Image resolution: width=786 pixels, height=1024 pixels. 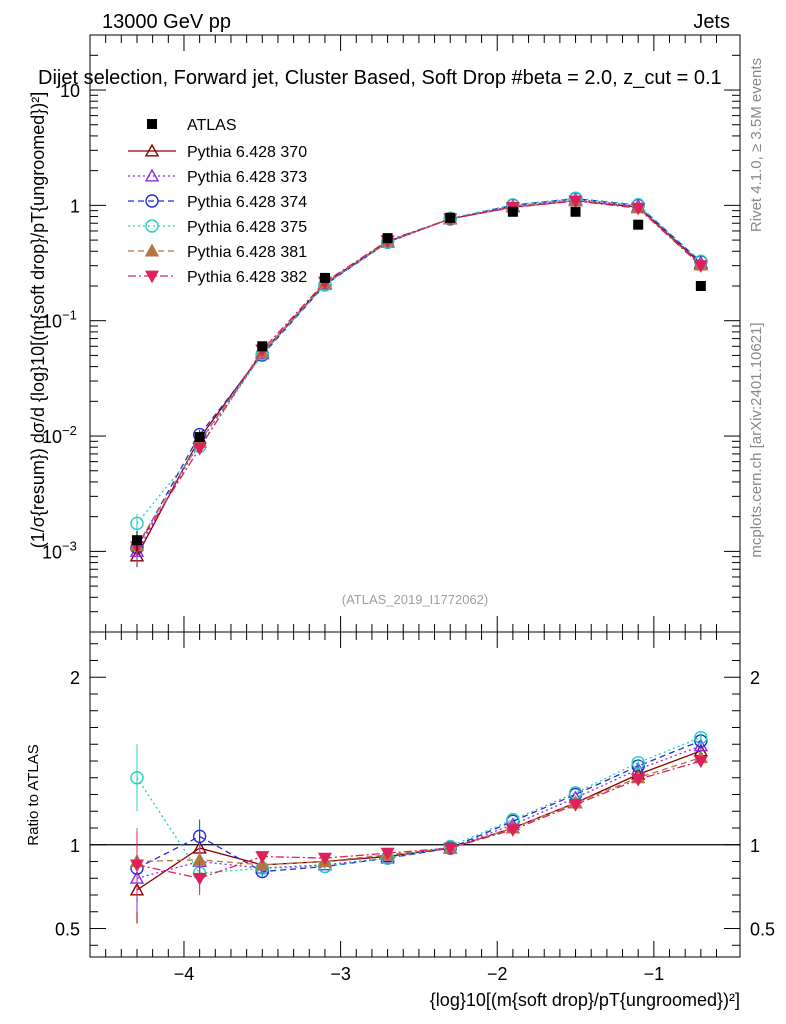 What do you see at coordinates (212, 125) in the screenshot?
I see `legend-label-atlas: ATLAS` at bounding box center [212, 125].